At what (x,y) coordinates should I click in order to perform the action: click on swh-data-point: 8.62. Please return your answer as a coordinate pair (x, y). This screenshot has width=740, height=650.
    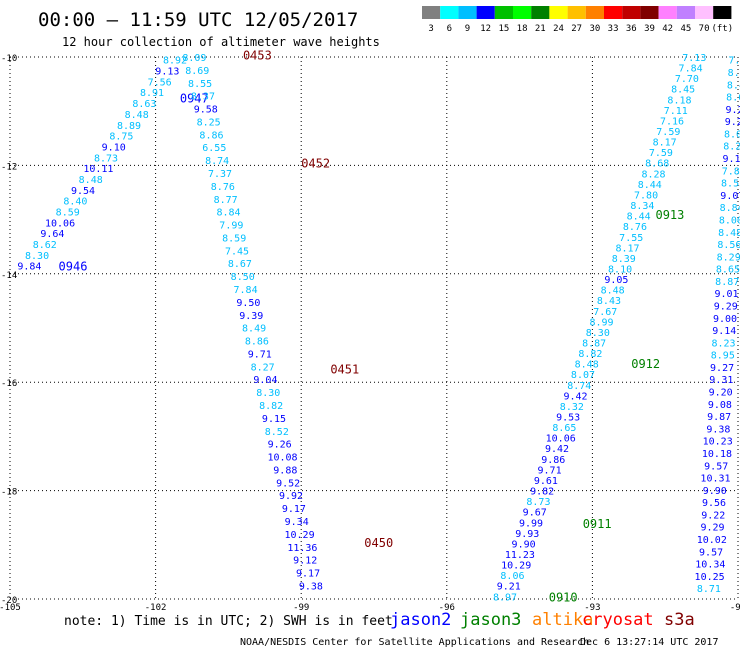
    Looking at the image, I should click on (45, 245).